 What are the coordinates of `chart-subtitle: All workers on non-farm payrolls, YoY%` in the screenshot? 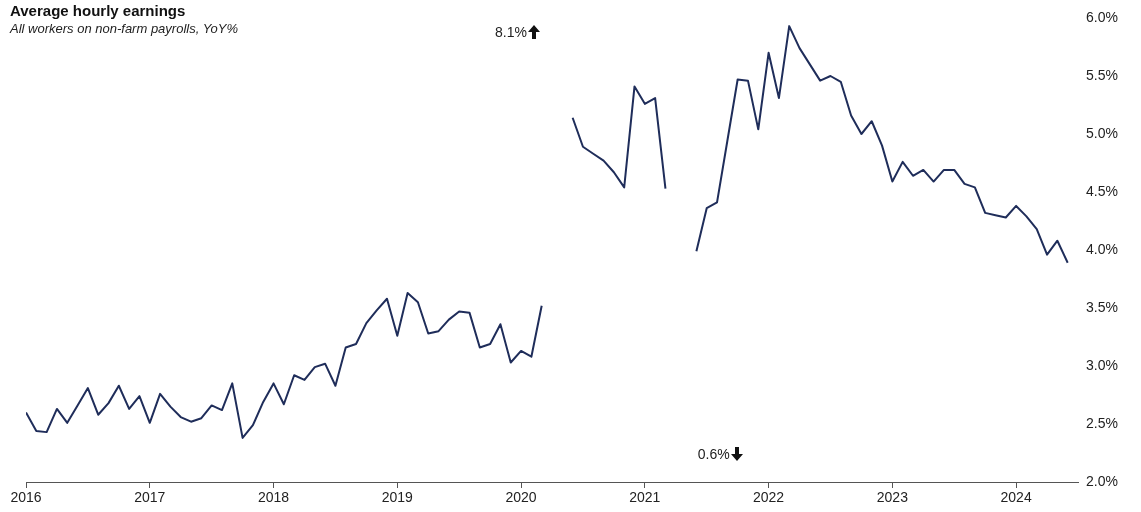 It's located at (124, 28).